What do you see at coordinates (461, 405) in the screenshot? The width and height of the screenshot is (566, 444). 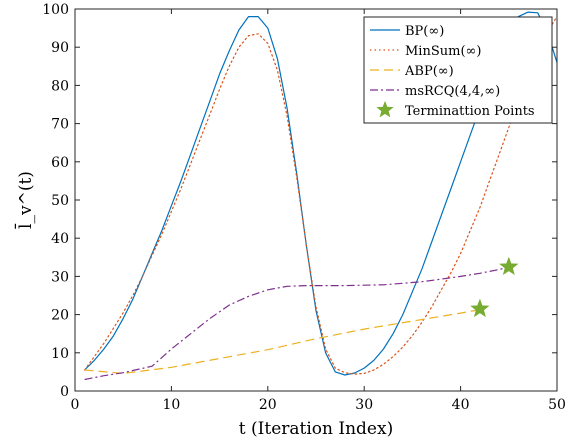 I see `x-tick-label: 40` at bounding box center [461, 405].